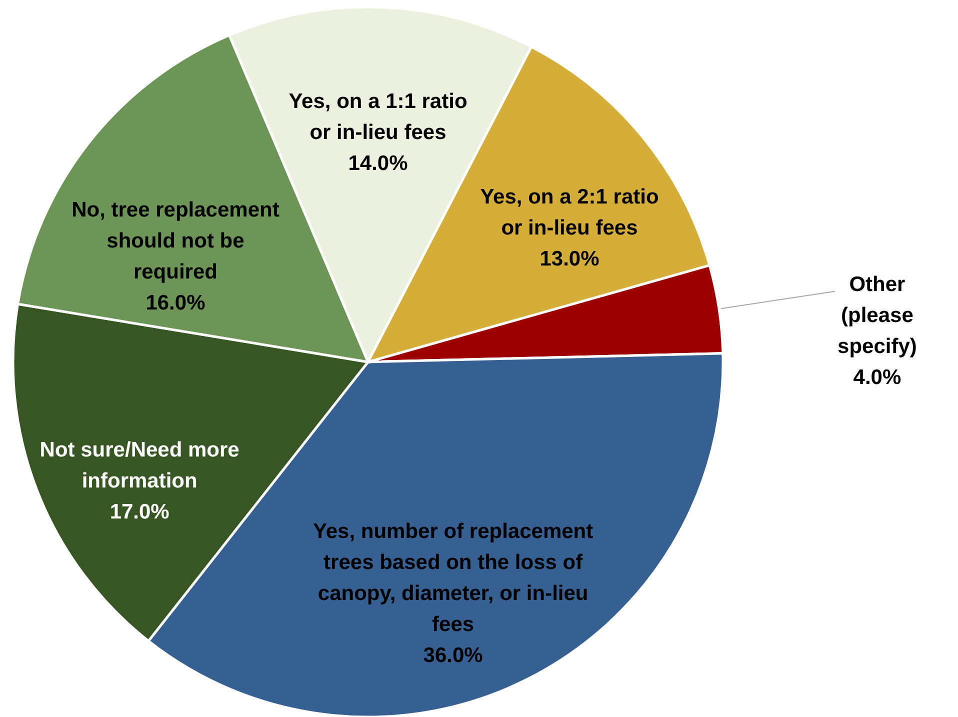 The height and width of the screenshot is (717, 958). Describe the element at coordinates (453, 578) in the screenshot. I see `slice-label: Yes, number of replacement trees based on the loss of canopy, diameter, or in-lieu fees` at that location.